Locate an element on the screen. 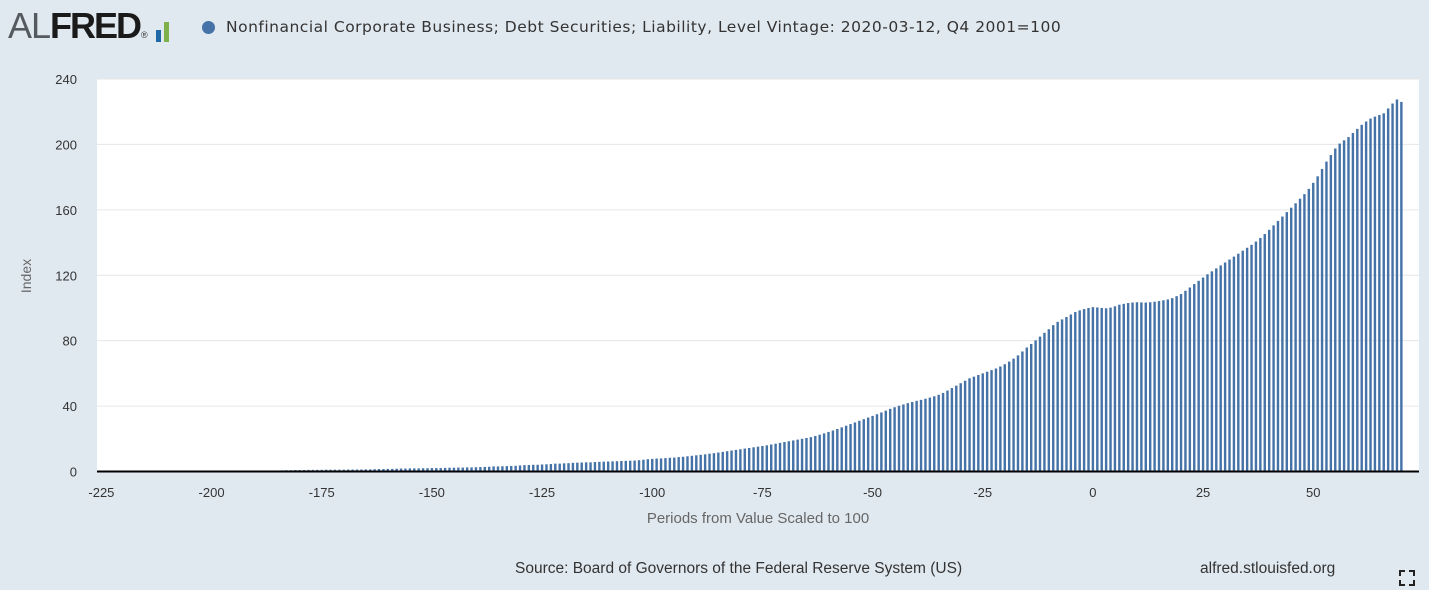 The image size is (1429, 590). y-tick-label: 0 is located at coordinates (73, 472).